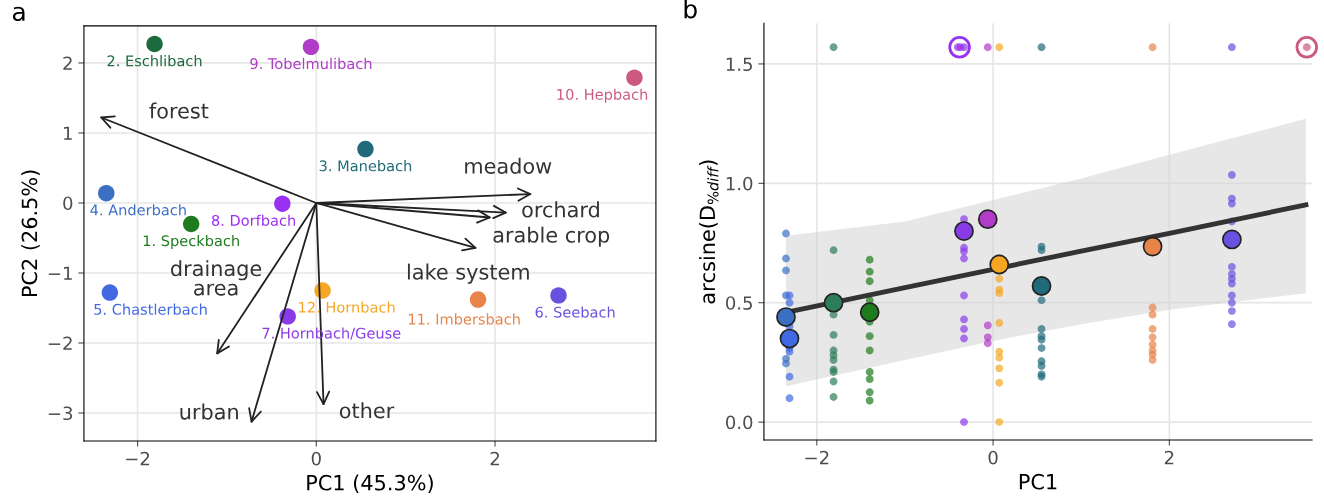 The width and height of the screenshot is (1324, 502). Describe the element at coordinates (551, 236) in the screenshot. I see `annotation: arable crop` at that location.